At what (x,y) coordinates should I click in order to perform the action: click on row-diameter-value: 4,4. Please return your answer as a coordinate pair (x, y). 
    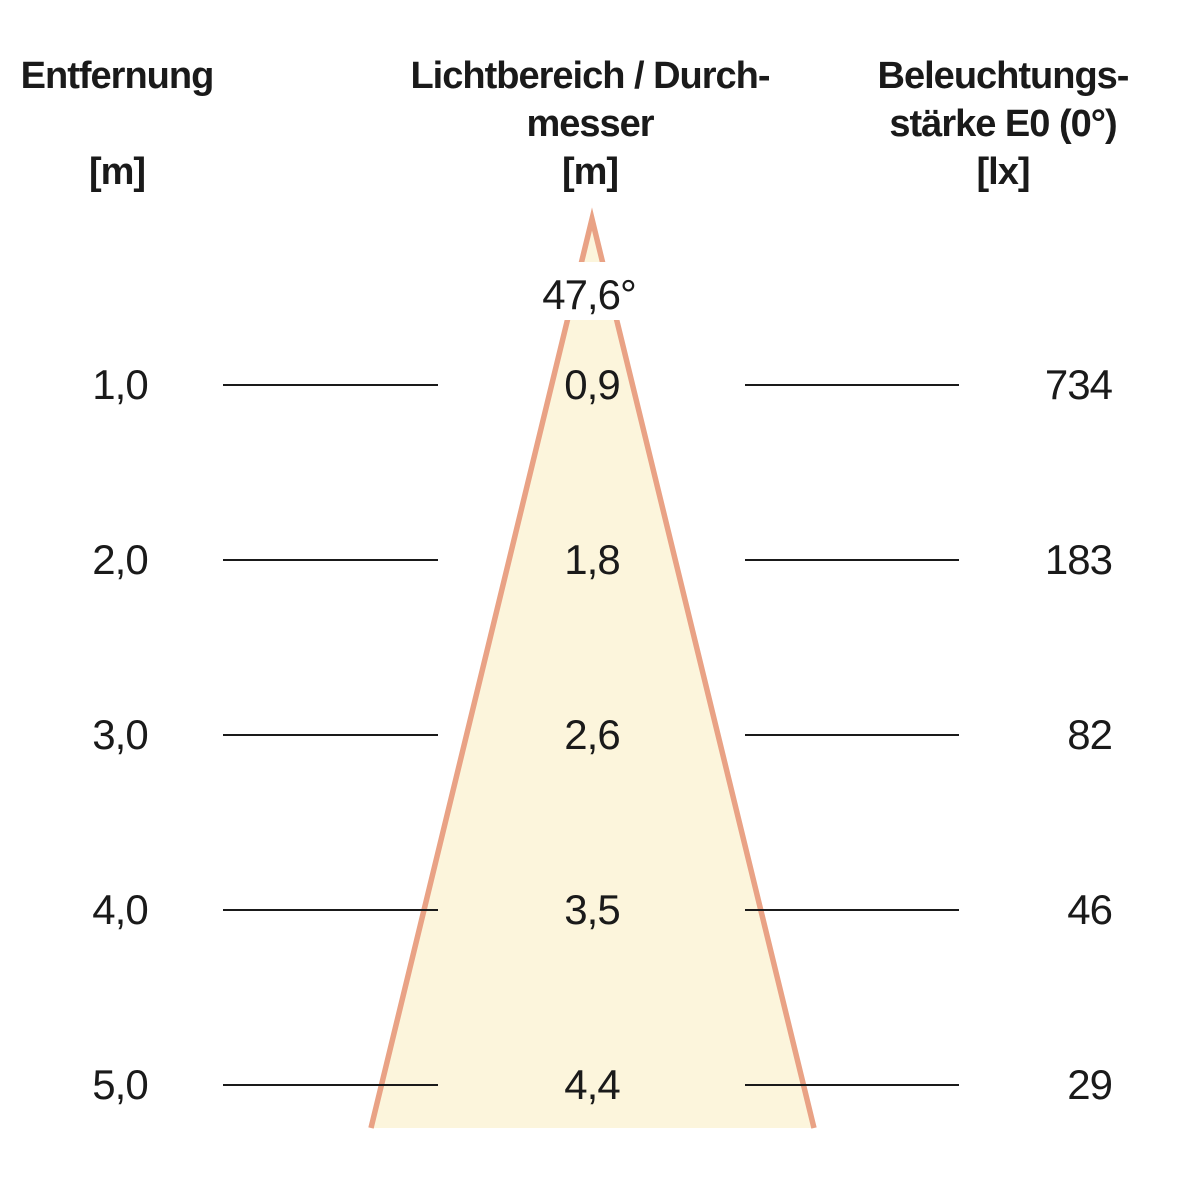
    Looking at the image, I should click on (592, 1084).